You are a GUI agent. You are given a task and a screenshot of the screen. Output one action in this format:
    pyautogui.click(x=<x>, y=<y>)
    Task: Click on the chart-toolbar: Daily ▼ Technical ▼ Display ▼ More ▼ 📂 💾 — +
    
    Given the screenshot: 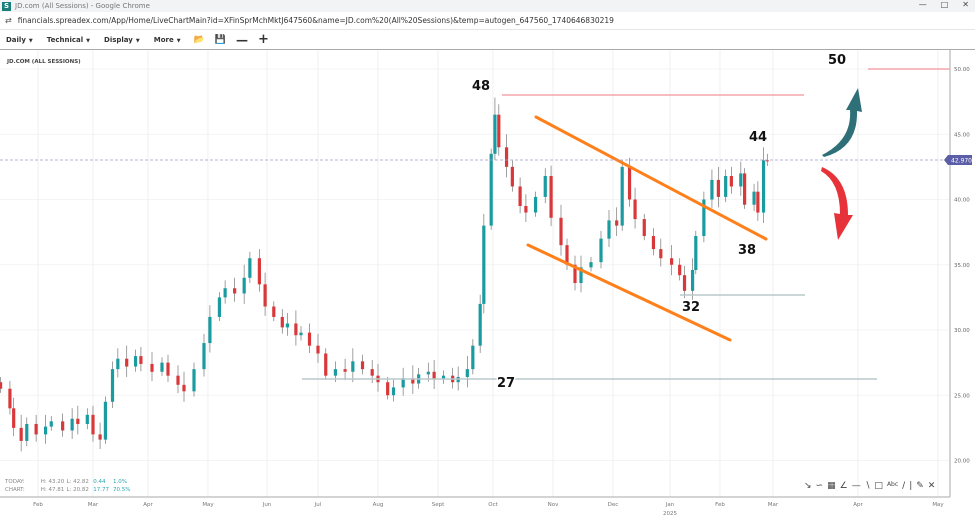 What is the action you would take?
    pyautogui.click(x=487, y=40)
    